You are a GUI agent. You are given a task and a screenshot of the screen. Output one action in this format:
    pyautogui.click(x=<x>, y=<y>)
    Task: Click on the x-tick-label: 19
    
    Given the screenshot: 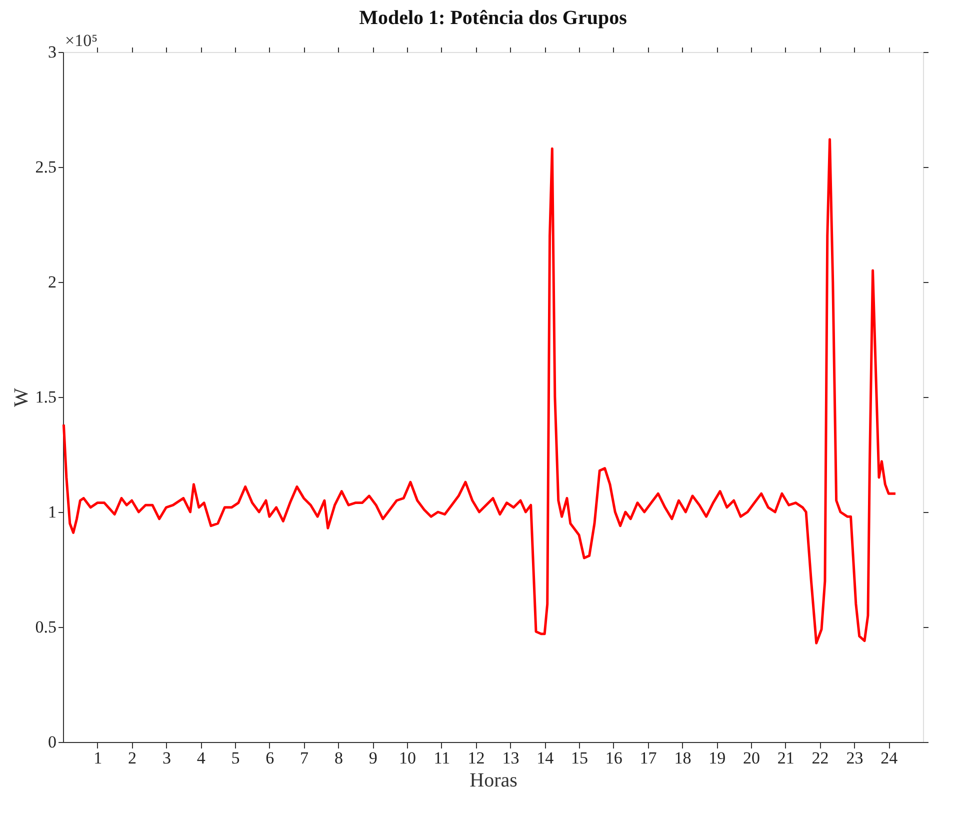 What is the action you would take?
    pyautogui.click(x=717, y=758)
    